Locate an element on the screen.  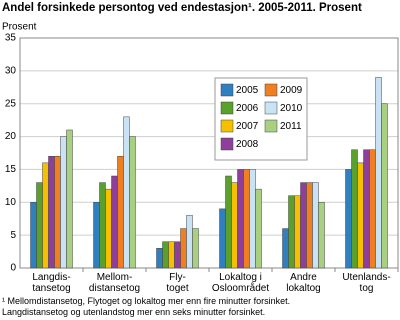
y-tick-label: 5 is located at coordinates (13, 235).